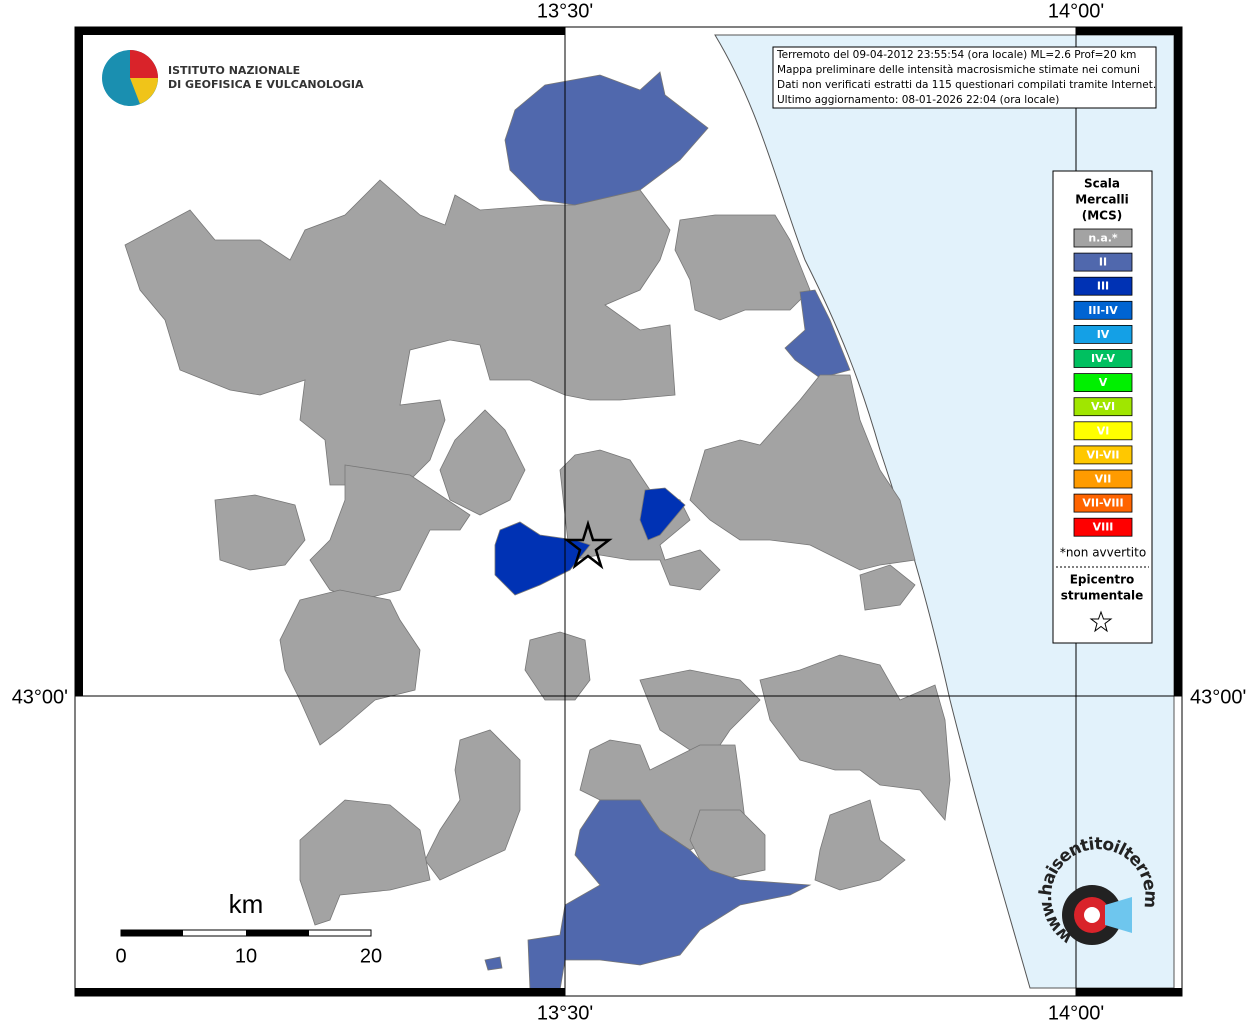 The image size is (1255, 1028). I want to click on epicenter, so click(588, 544).